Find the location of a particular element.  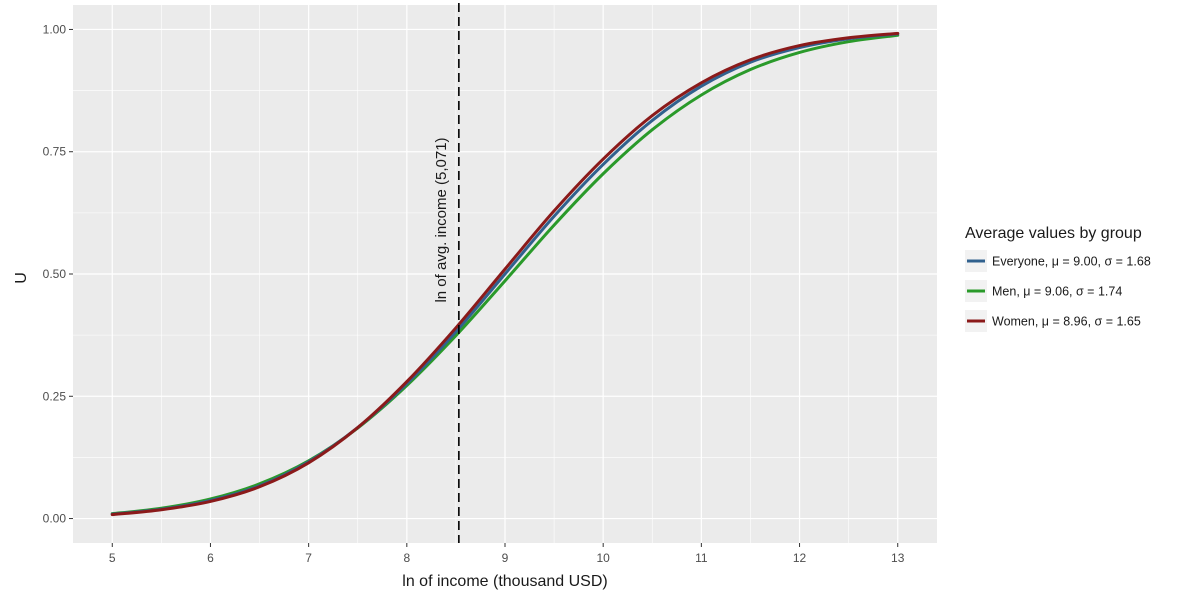

legend-label-2: Women, μ = 8.96, σ = 1.65 is located at coordinates (1066, 322).